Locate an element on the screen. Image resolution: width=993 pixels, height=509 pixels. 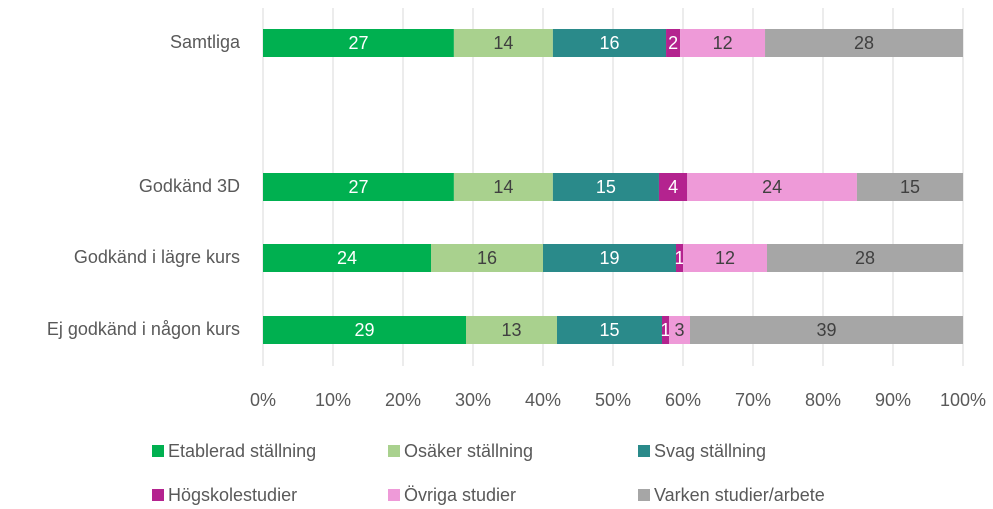
data-label: 3 is located at coordinates (679, 330).